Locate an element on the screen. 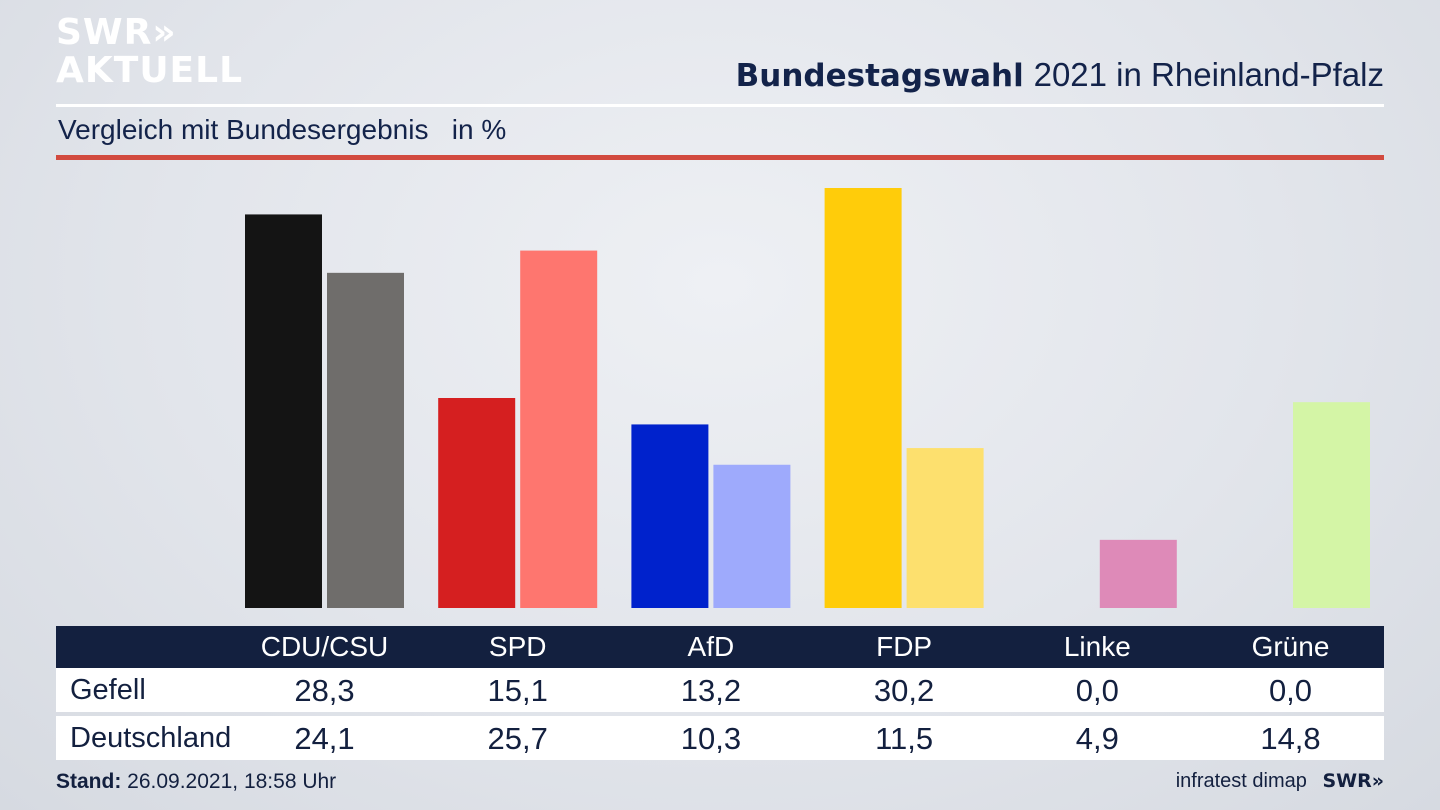  divider-red is located at coordinates (720, 157).